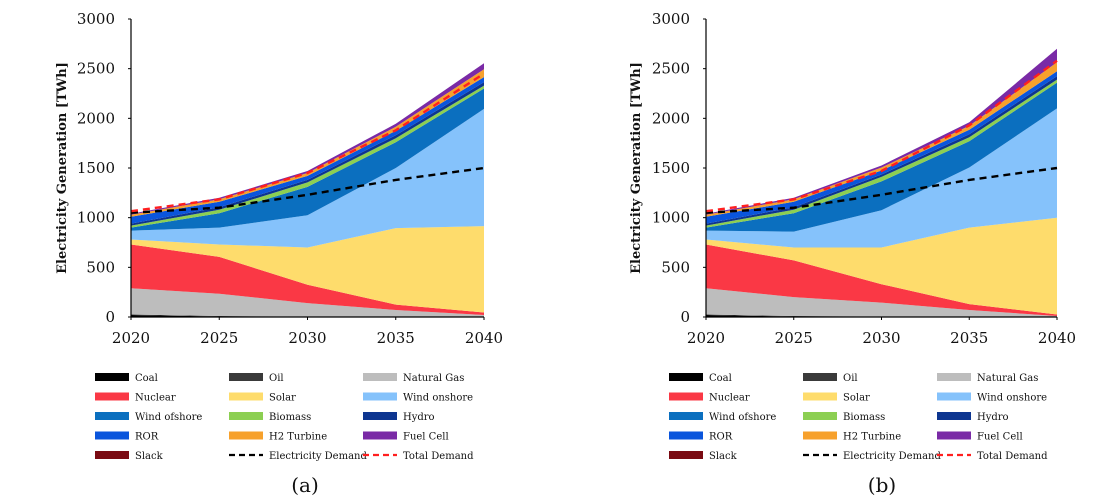 The height and width of the screenshot is (499, 1100). Describe the element at coordinates (307, 302) in the screenshot. I see `area-gas` at that location.